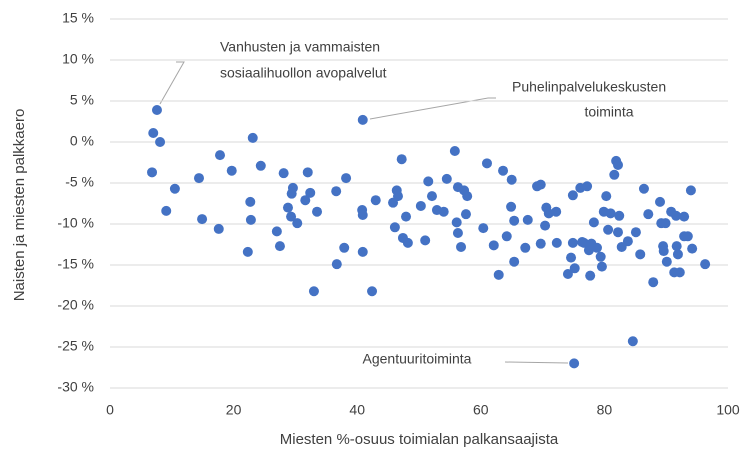 This screenshot has width=746, height=450. I want to click on x-tick-label: 40, so click(357, 410).